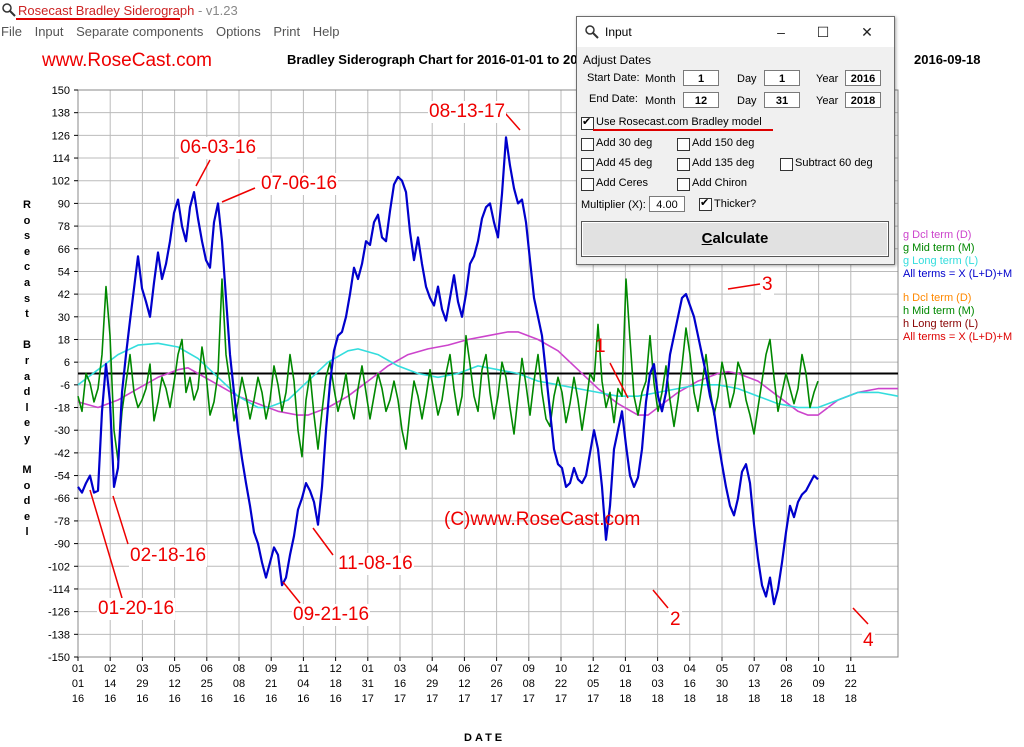 This screenshot has height=747, width=1024. Describe the element at coordinates (174, 684) in the screenshot. I see `tick-label-x: 12` at that location.